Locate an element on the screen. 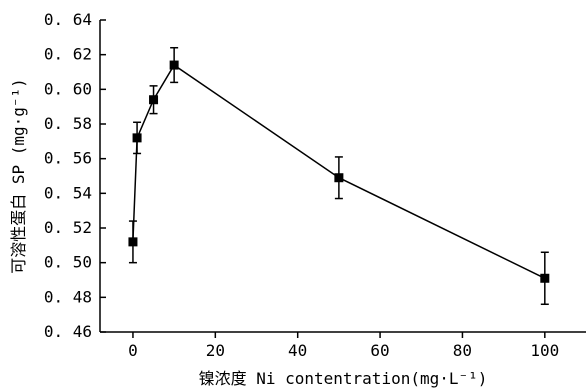 Image resolution: width=586 pixels, height=390 pixels. y-tick-label: 0. 56 is located at coordinates (68, 158).